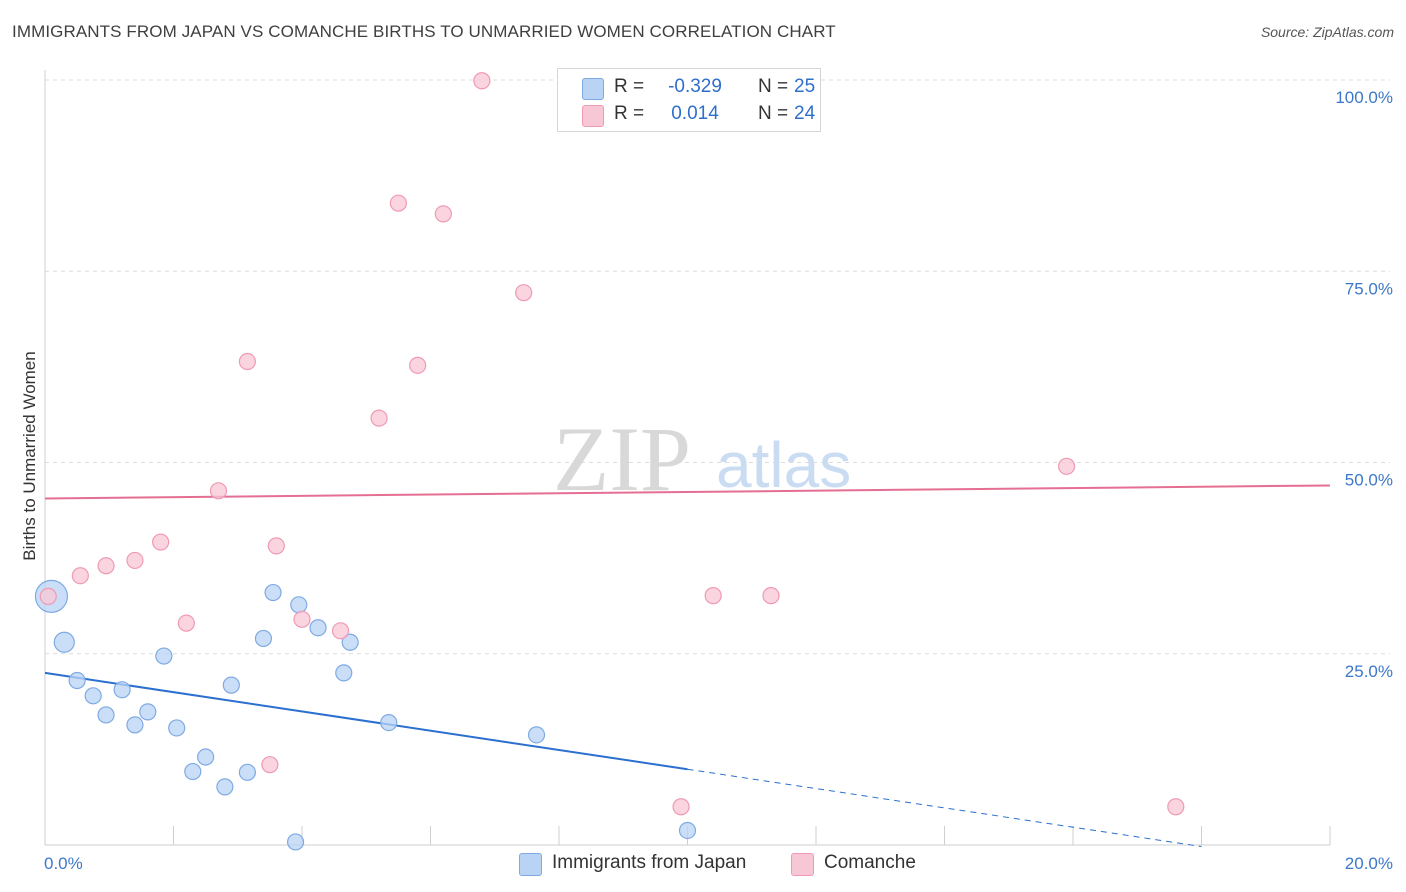  I want to click on comanche-trend-line, so click(687, 492).